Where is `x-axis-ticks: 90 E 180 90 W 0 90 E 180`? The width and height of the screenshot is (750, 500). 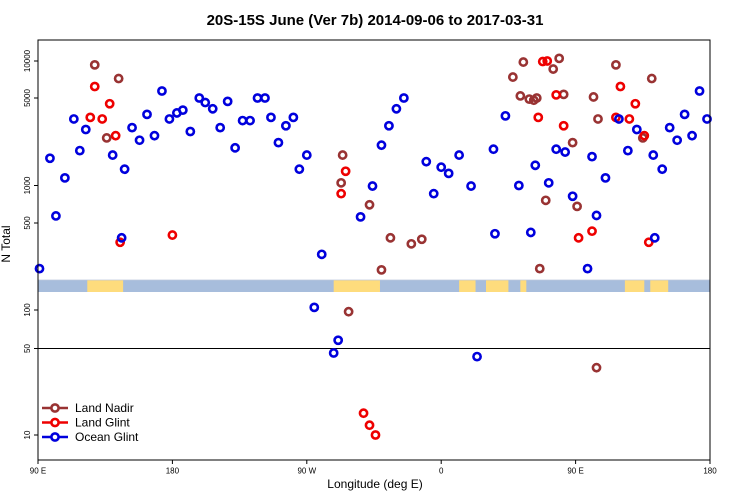
x-axis-ticks: 90 E 180 90 W 0 90 E 180 is located at coordinates (373, 468).